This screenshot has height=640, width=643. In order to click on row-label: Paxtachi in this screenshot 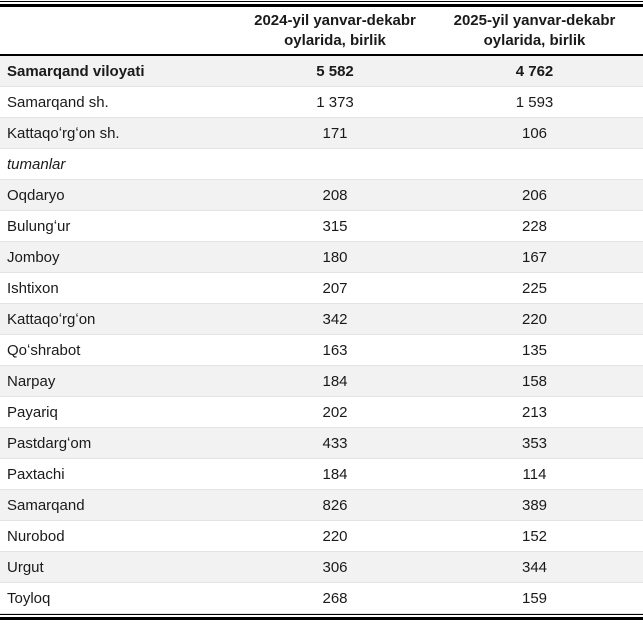, I will do `click(36, 474)`.